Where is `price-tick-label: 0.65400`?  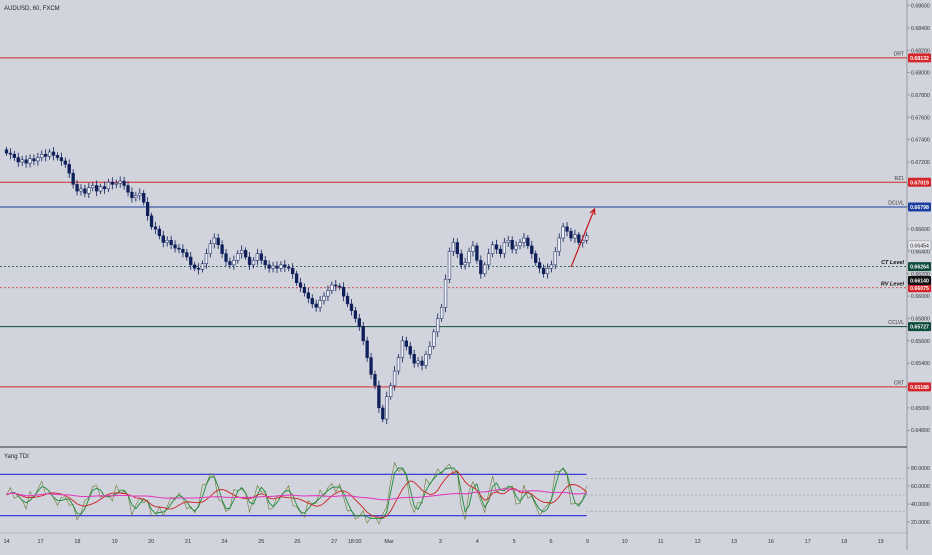 price-tick-label: 0.65400 is located at coordinates (920, 364).